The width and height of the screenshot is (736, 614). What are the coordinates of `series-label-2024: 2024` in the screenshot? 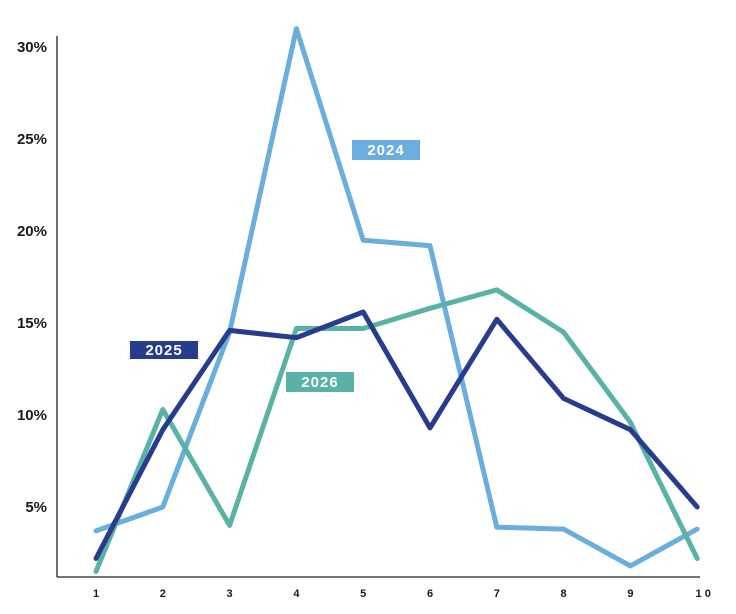 It's located at (386, 150).